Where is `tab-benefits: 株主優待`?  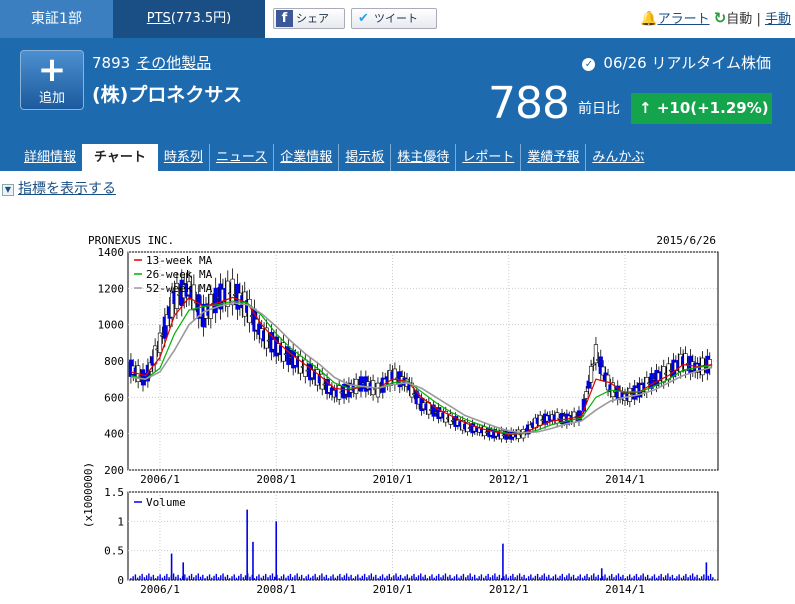 tab-benefits: 株主優待 is located at coordinates (422, 157).